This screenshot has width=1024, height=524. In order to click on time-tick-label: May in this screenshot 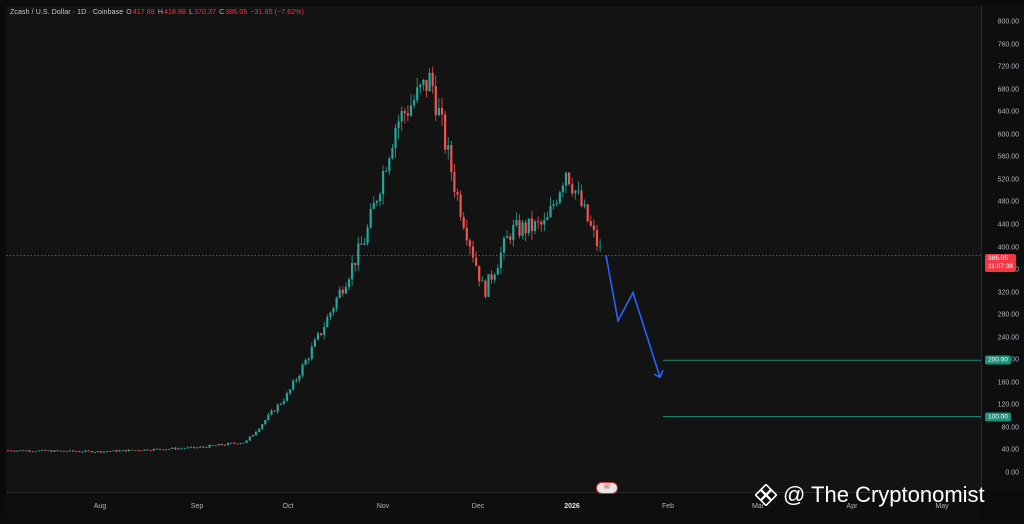, I will do `click(942, 506)`.